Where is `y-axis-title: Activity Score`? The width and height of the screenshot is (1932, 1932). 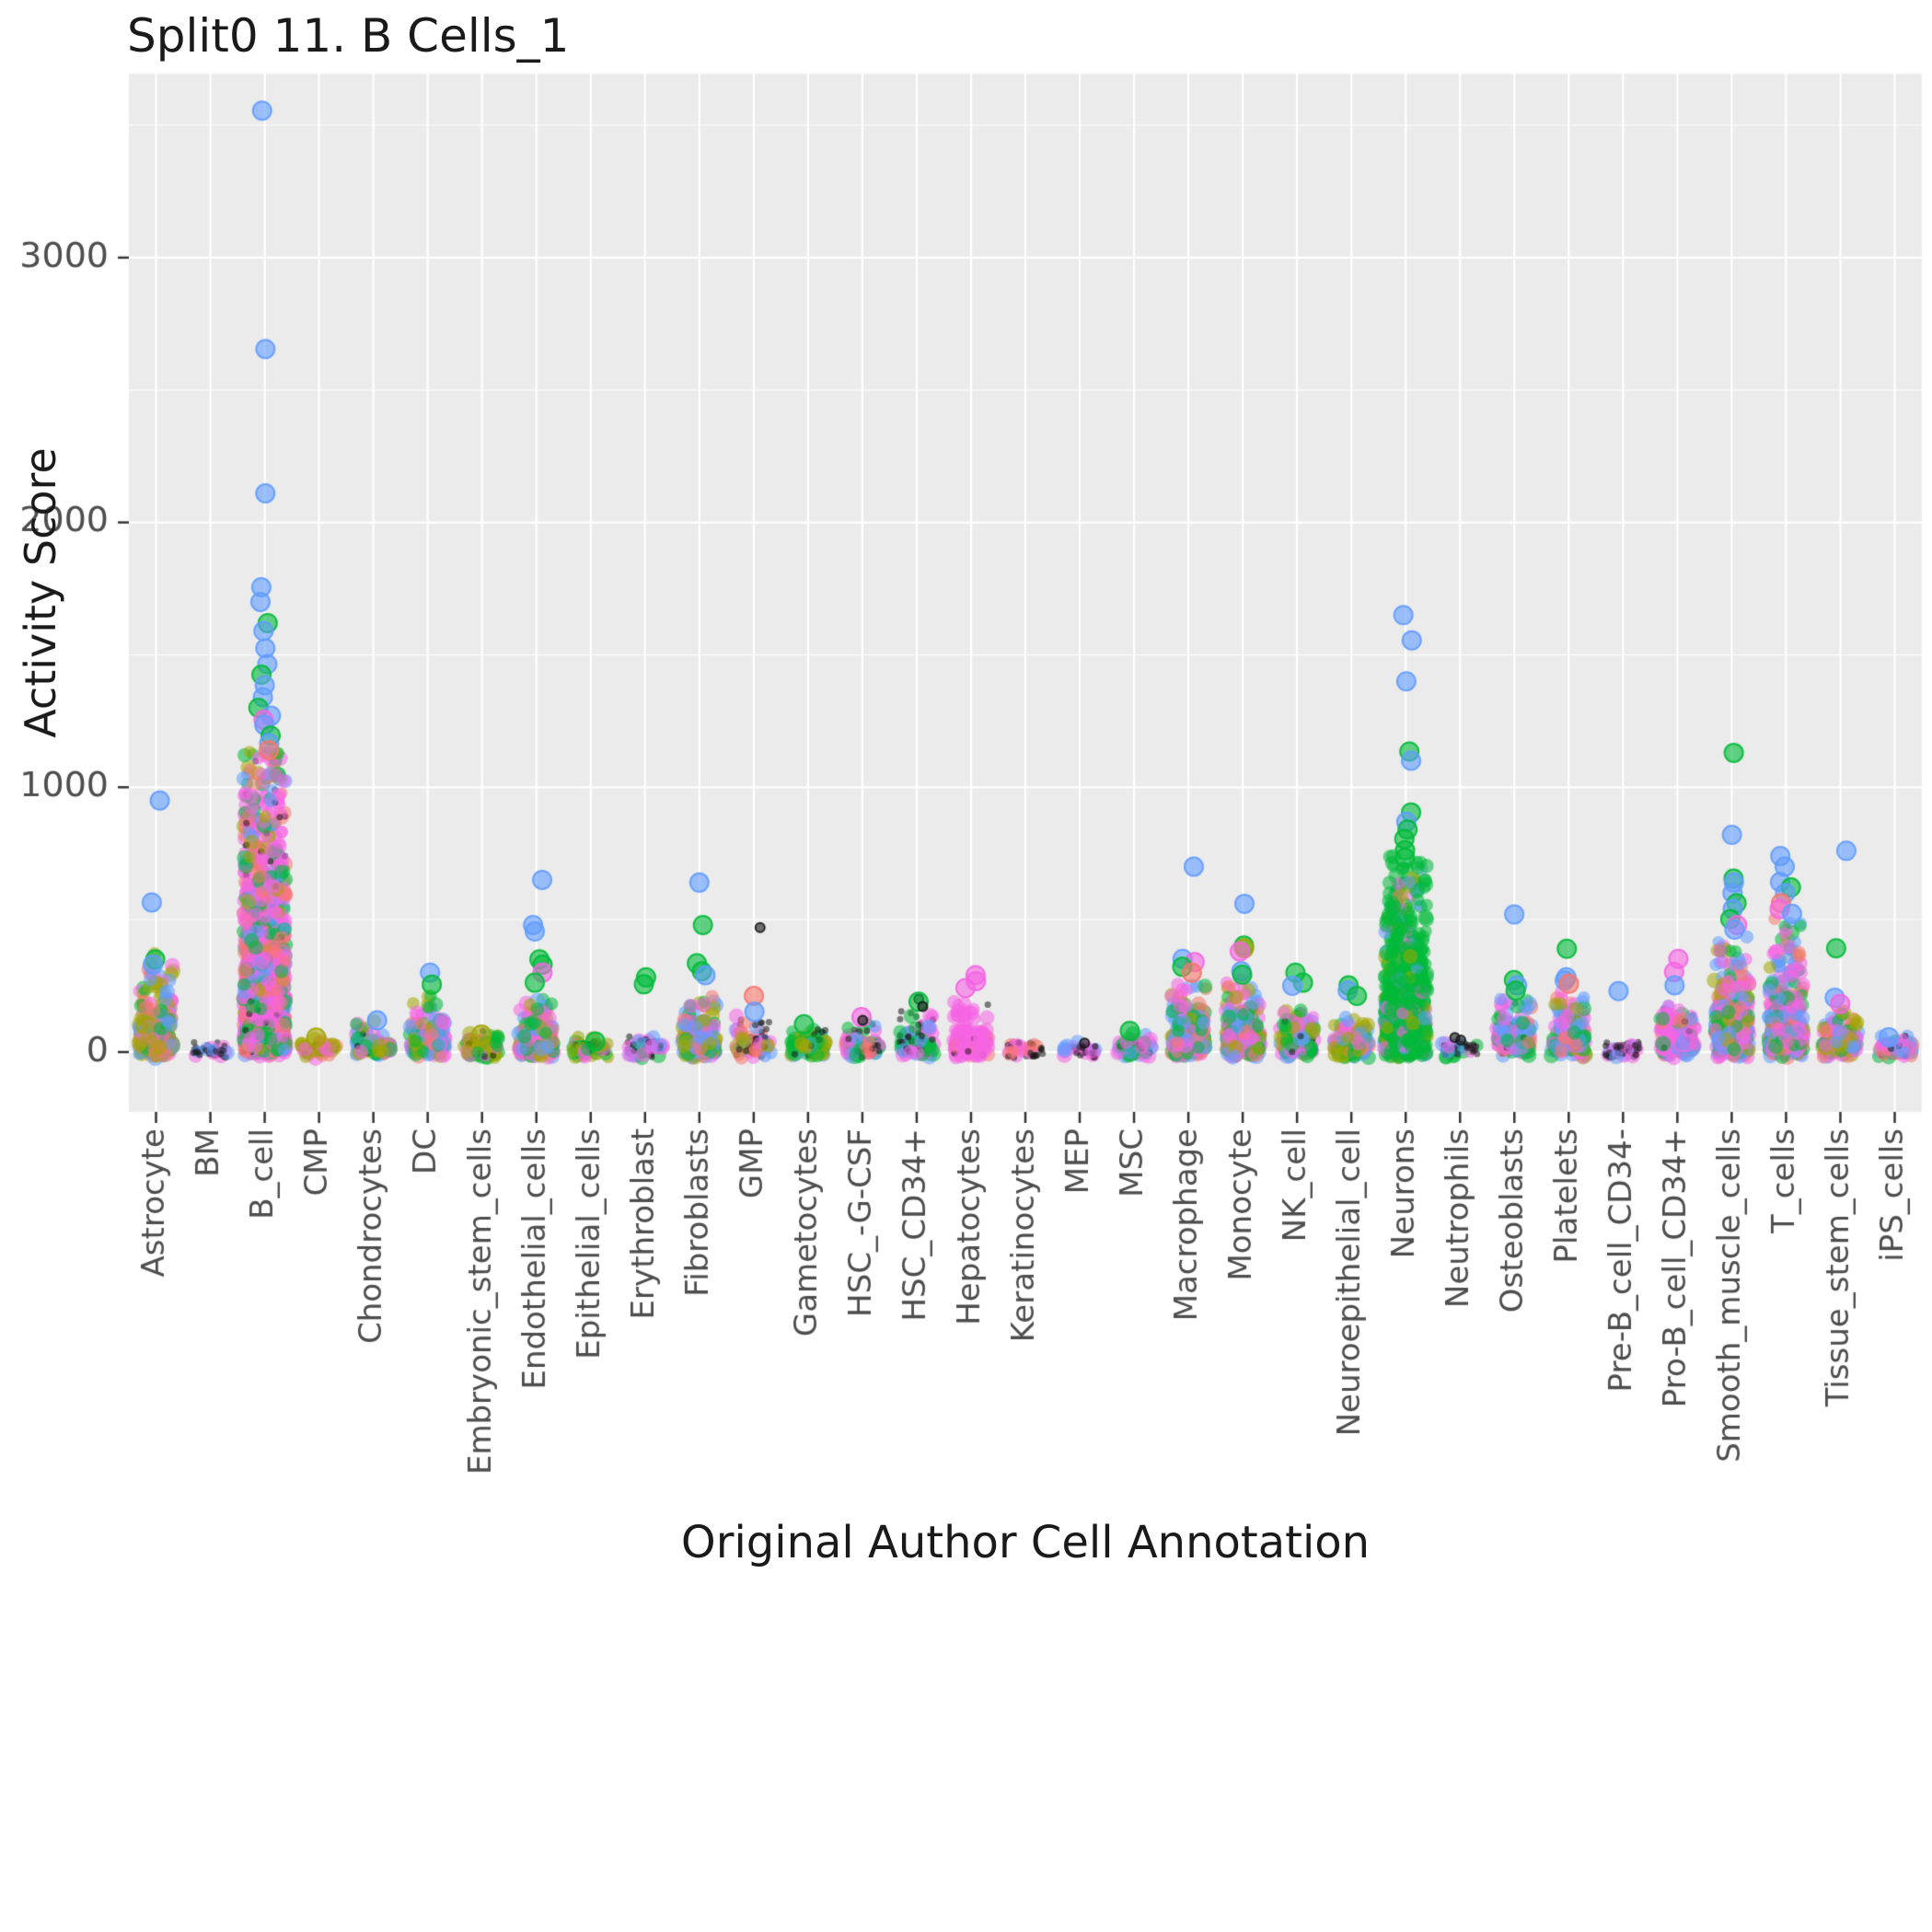 y-axis-title: Activity Score is located at coordinates (40, 593).